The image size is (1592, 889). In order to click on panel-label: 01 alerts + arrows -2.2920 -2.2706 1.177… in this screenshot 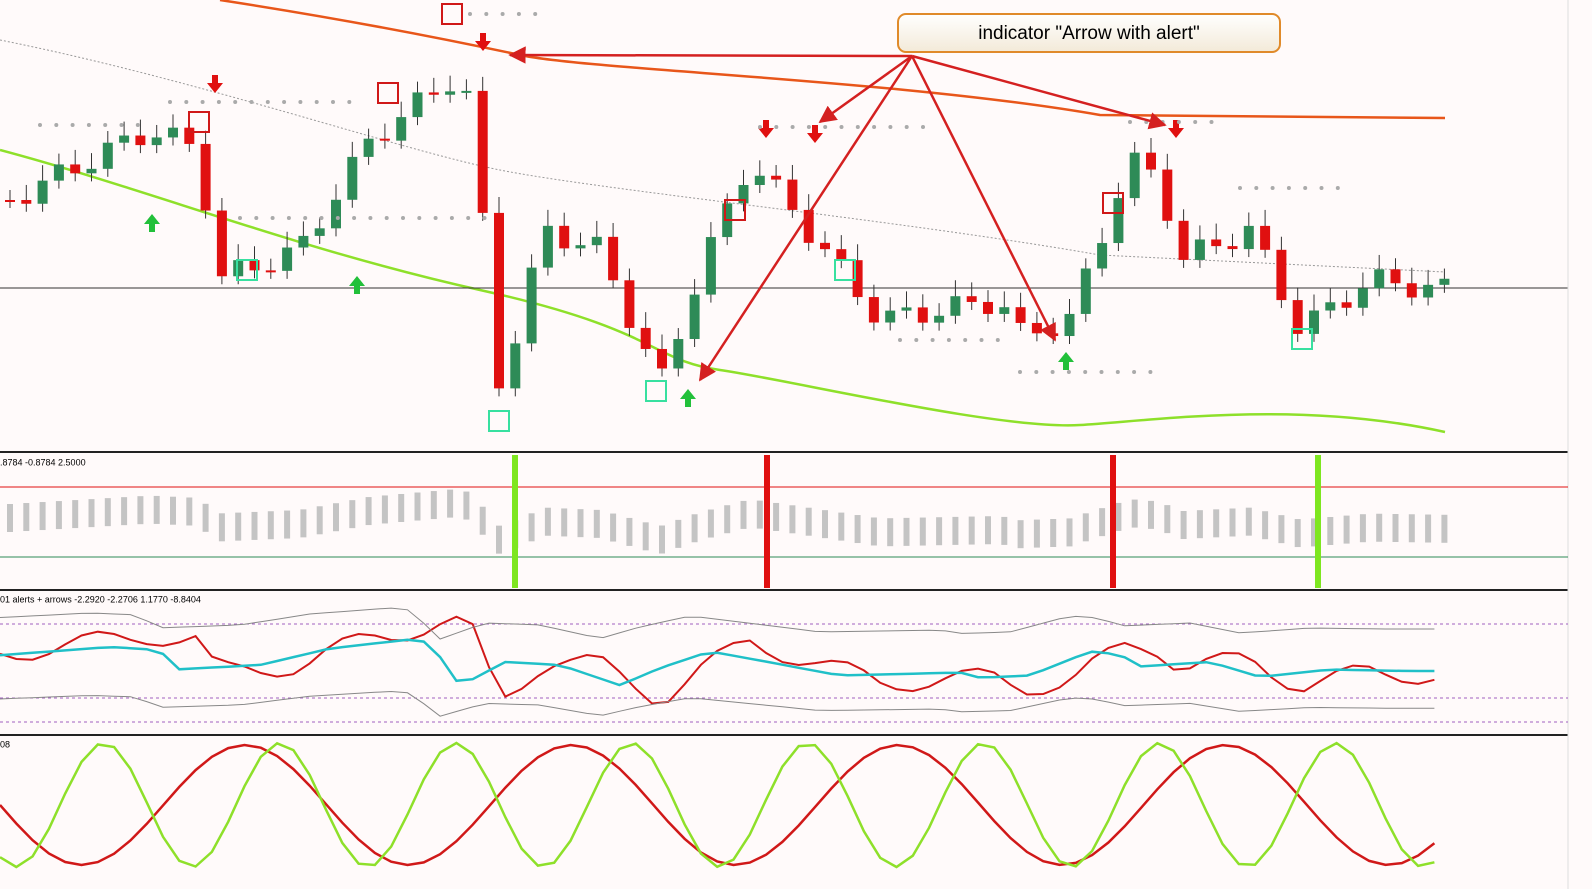, I will do `click(100, 599)`.